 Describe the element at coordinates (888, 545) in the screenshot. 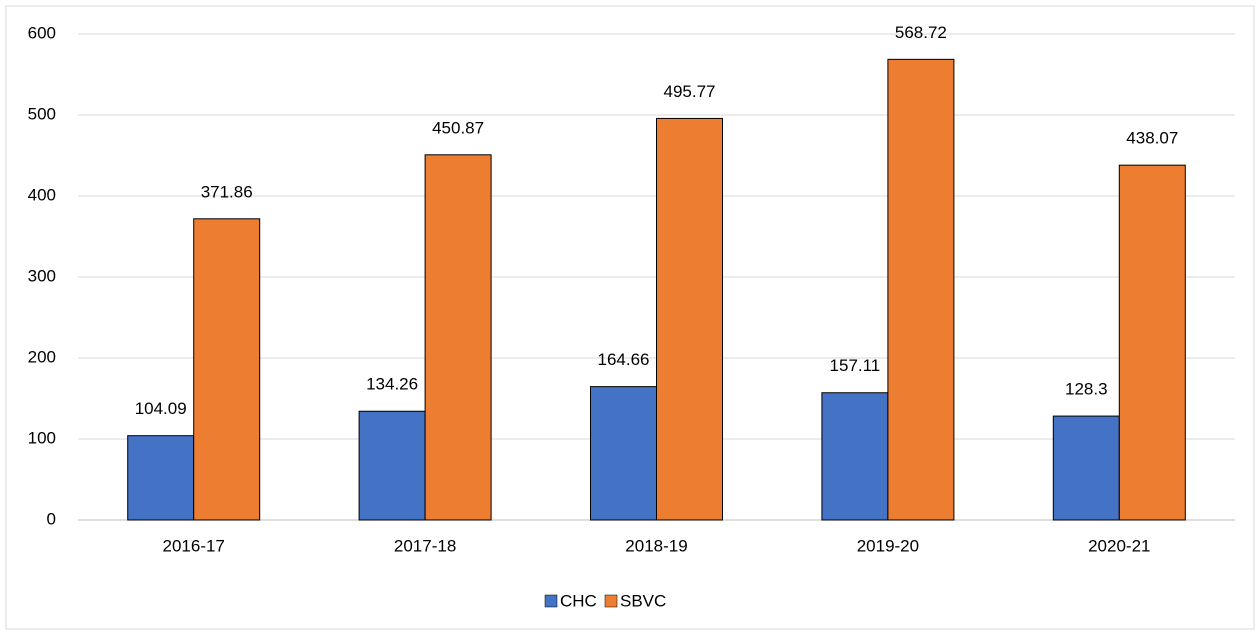

I see `x-tick-label: 2019-20` at that location.